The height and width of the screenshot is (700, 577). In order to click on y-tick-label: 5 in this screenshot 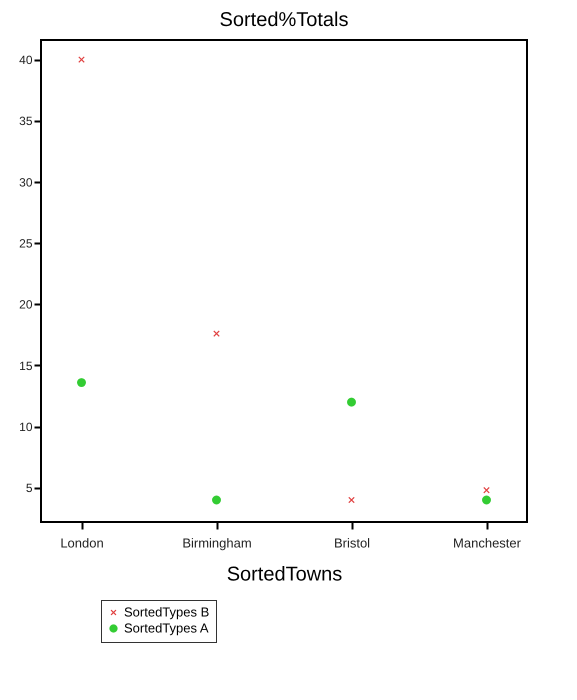, I will do `click(29, 488)`.